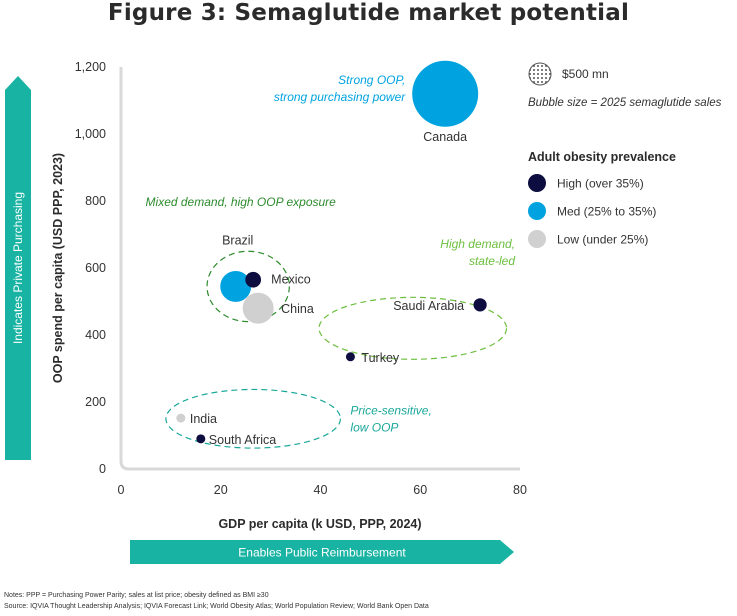 The image size is (737, 616). Describe the element at coordinates (380, 358) in the screenshot. I see `bubble-label: Turkey` at that location.